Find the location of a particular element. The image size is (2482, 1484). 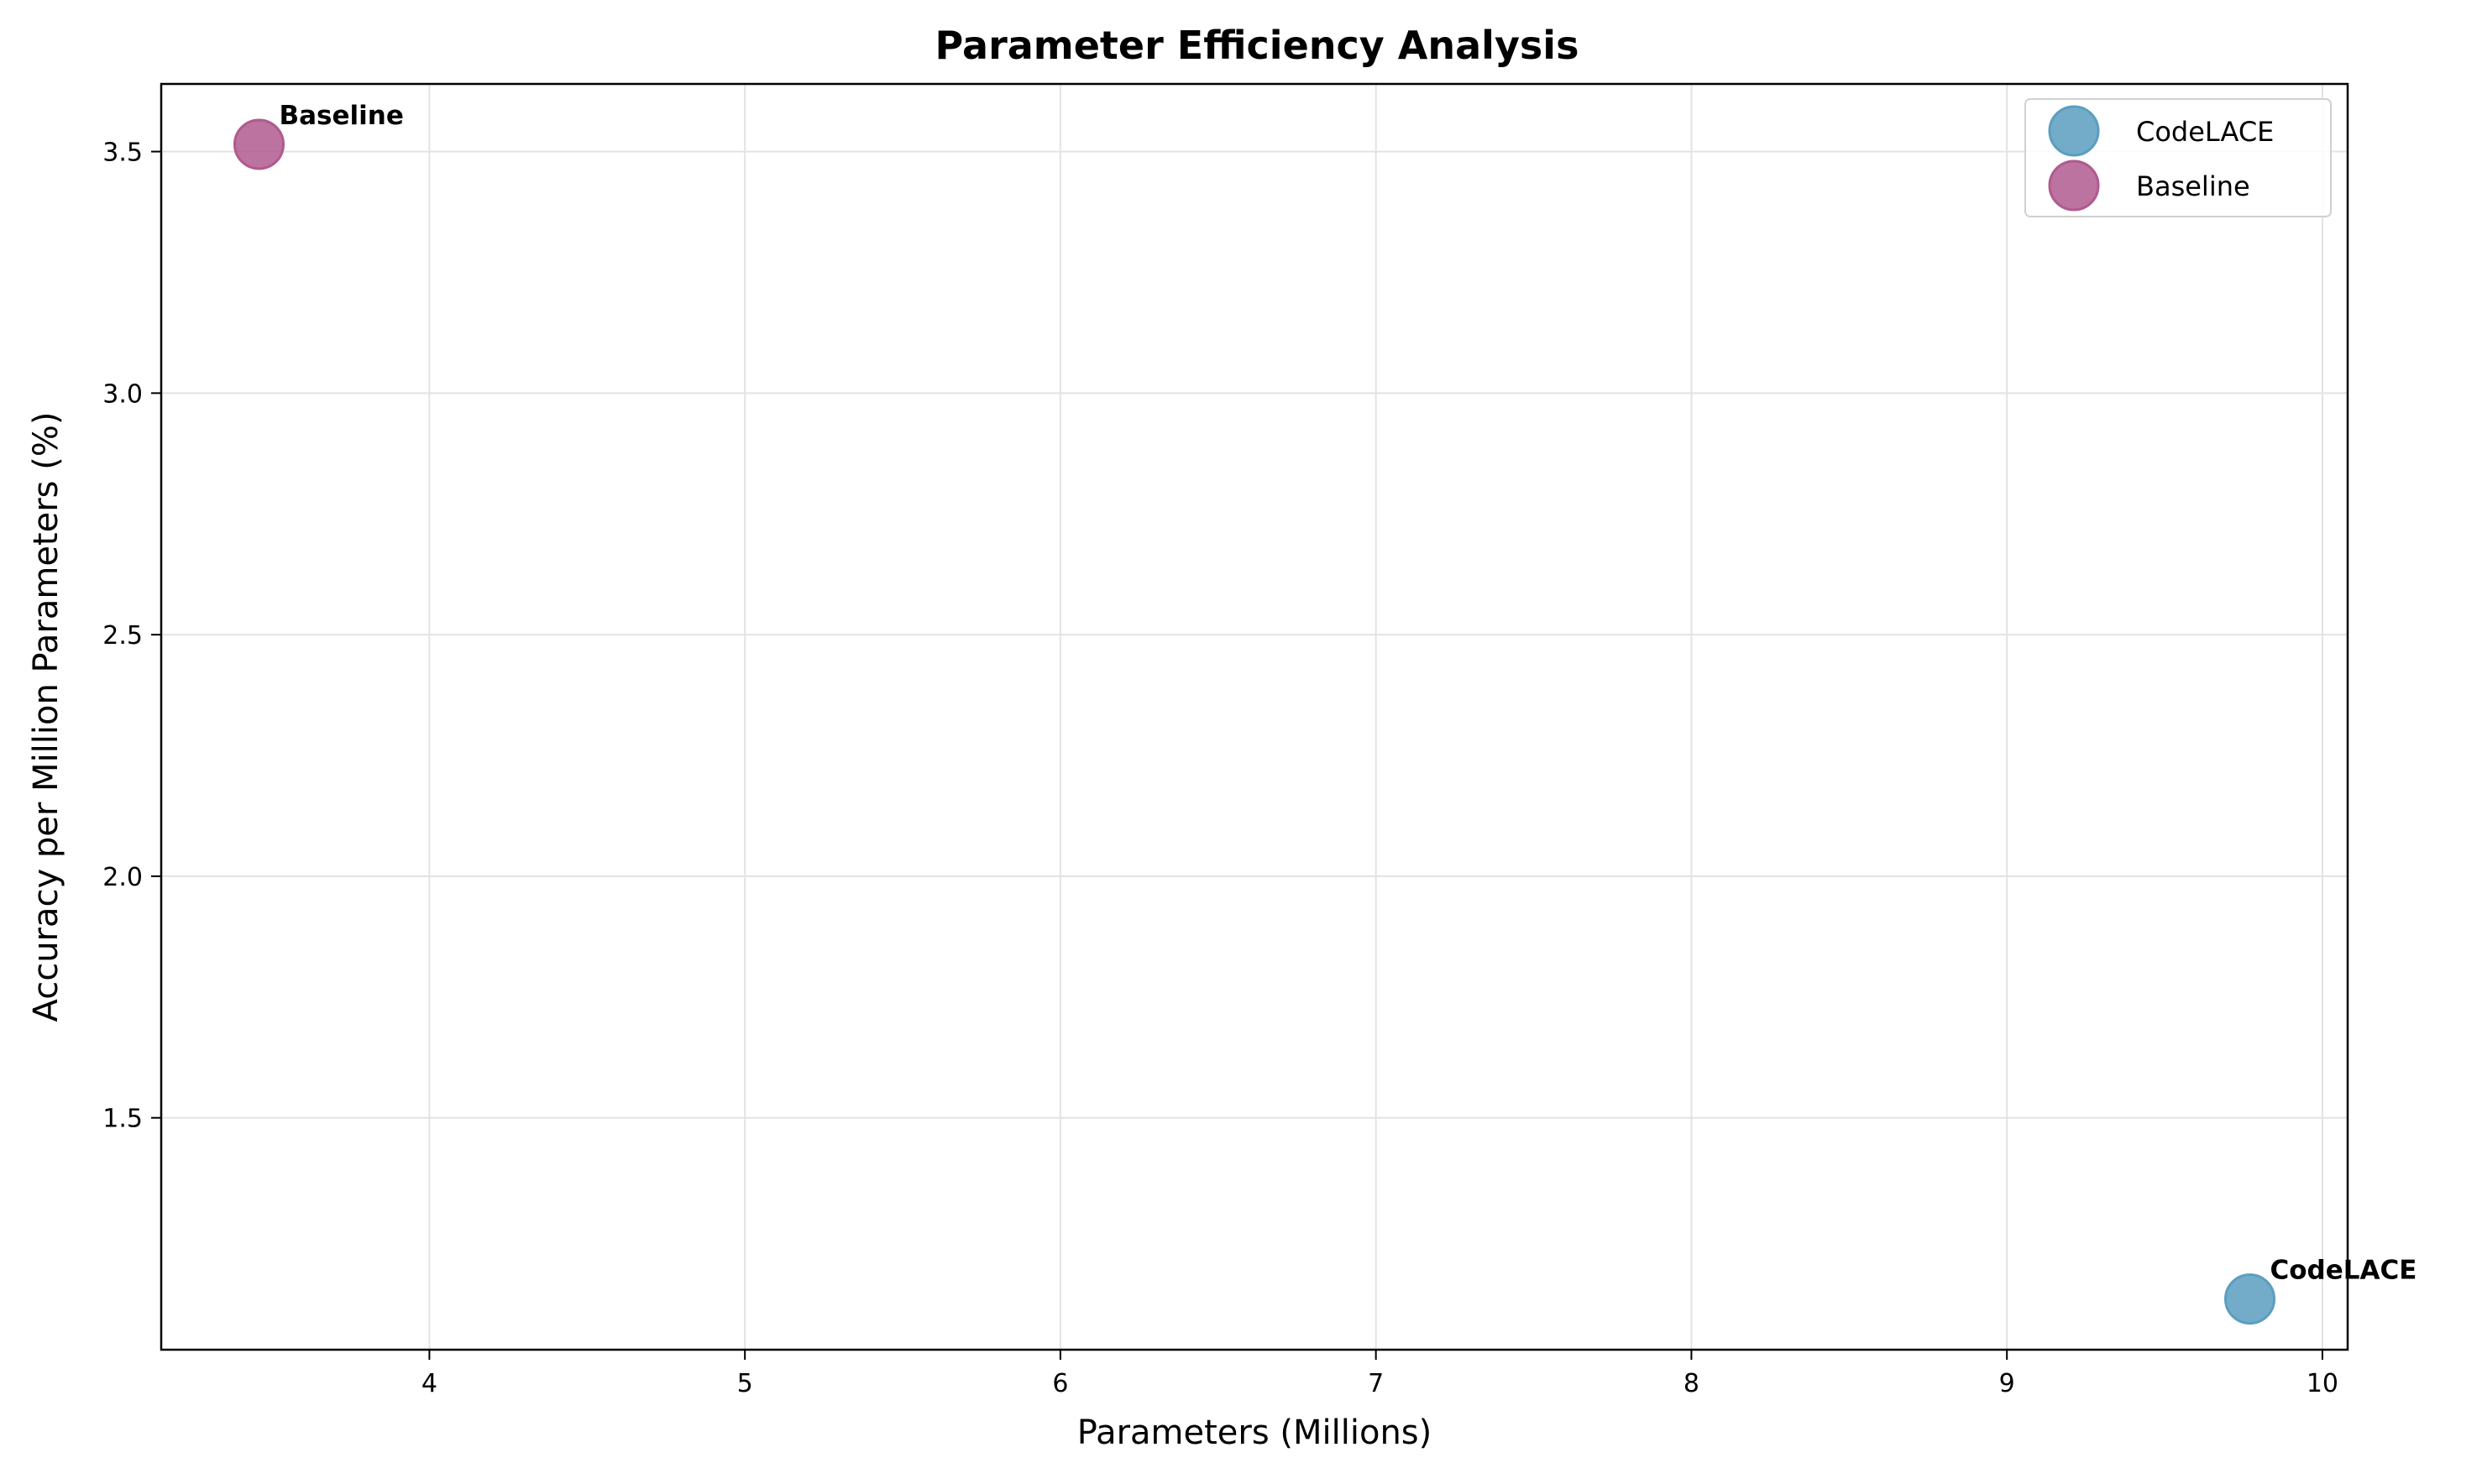

y-tick-label: 3.5 is located at coordinates (123, 153).